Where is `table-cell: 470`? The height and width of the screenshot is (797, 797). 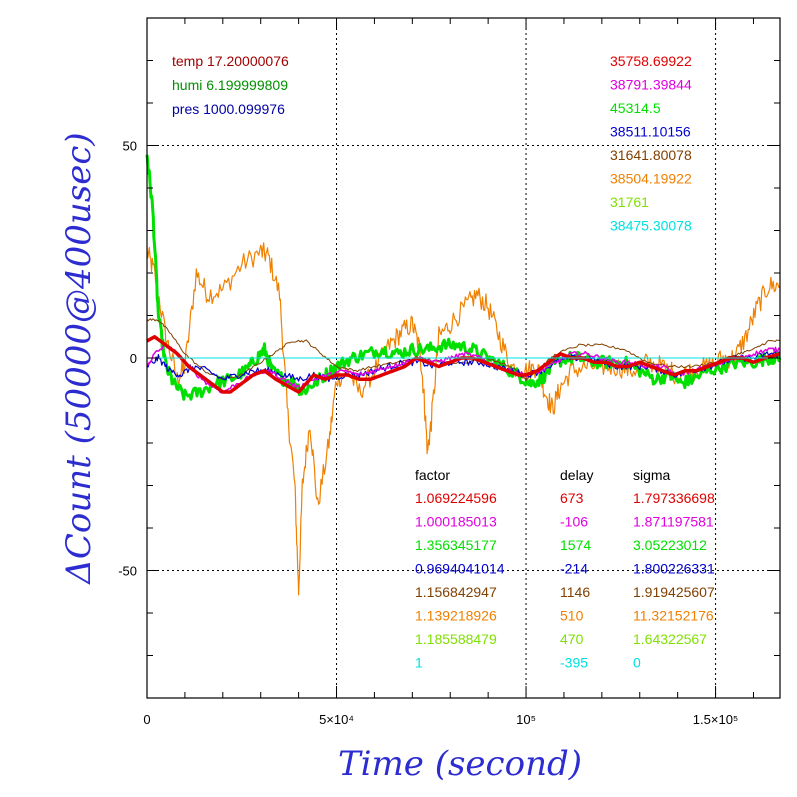 table-cell: 470 is located at coordinates (572, 639).